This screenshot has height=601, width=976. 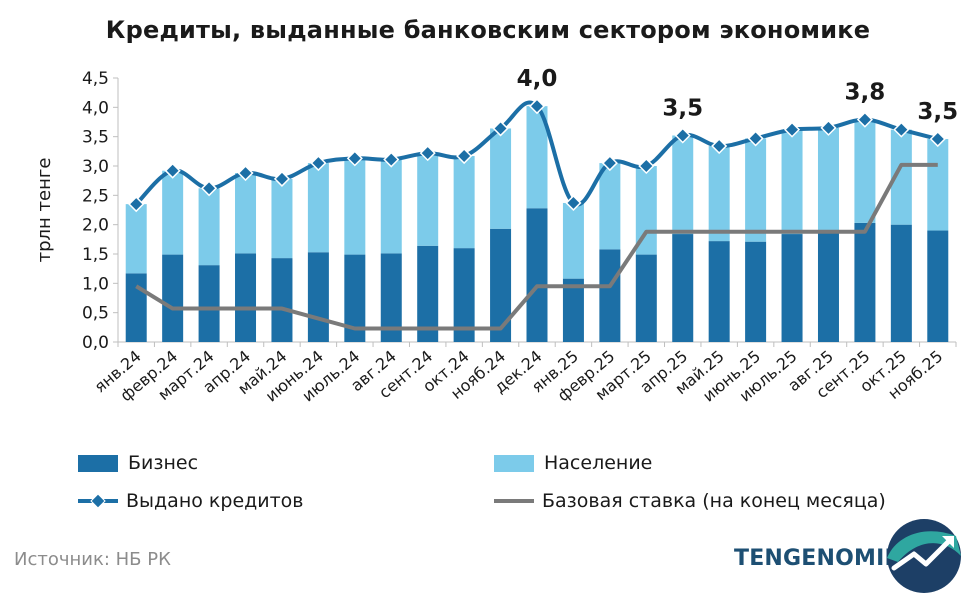 What do you see at coordinates (514, 501) in the screenshot?
I see `legend-base-rate-swatch` at bounding box center [514, 501].